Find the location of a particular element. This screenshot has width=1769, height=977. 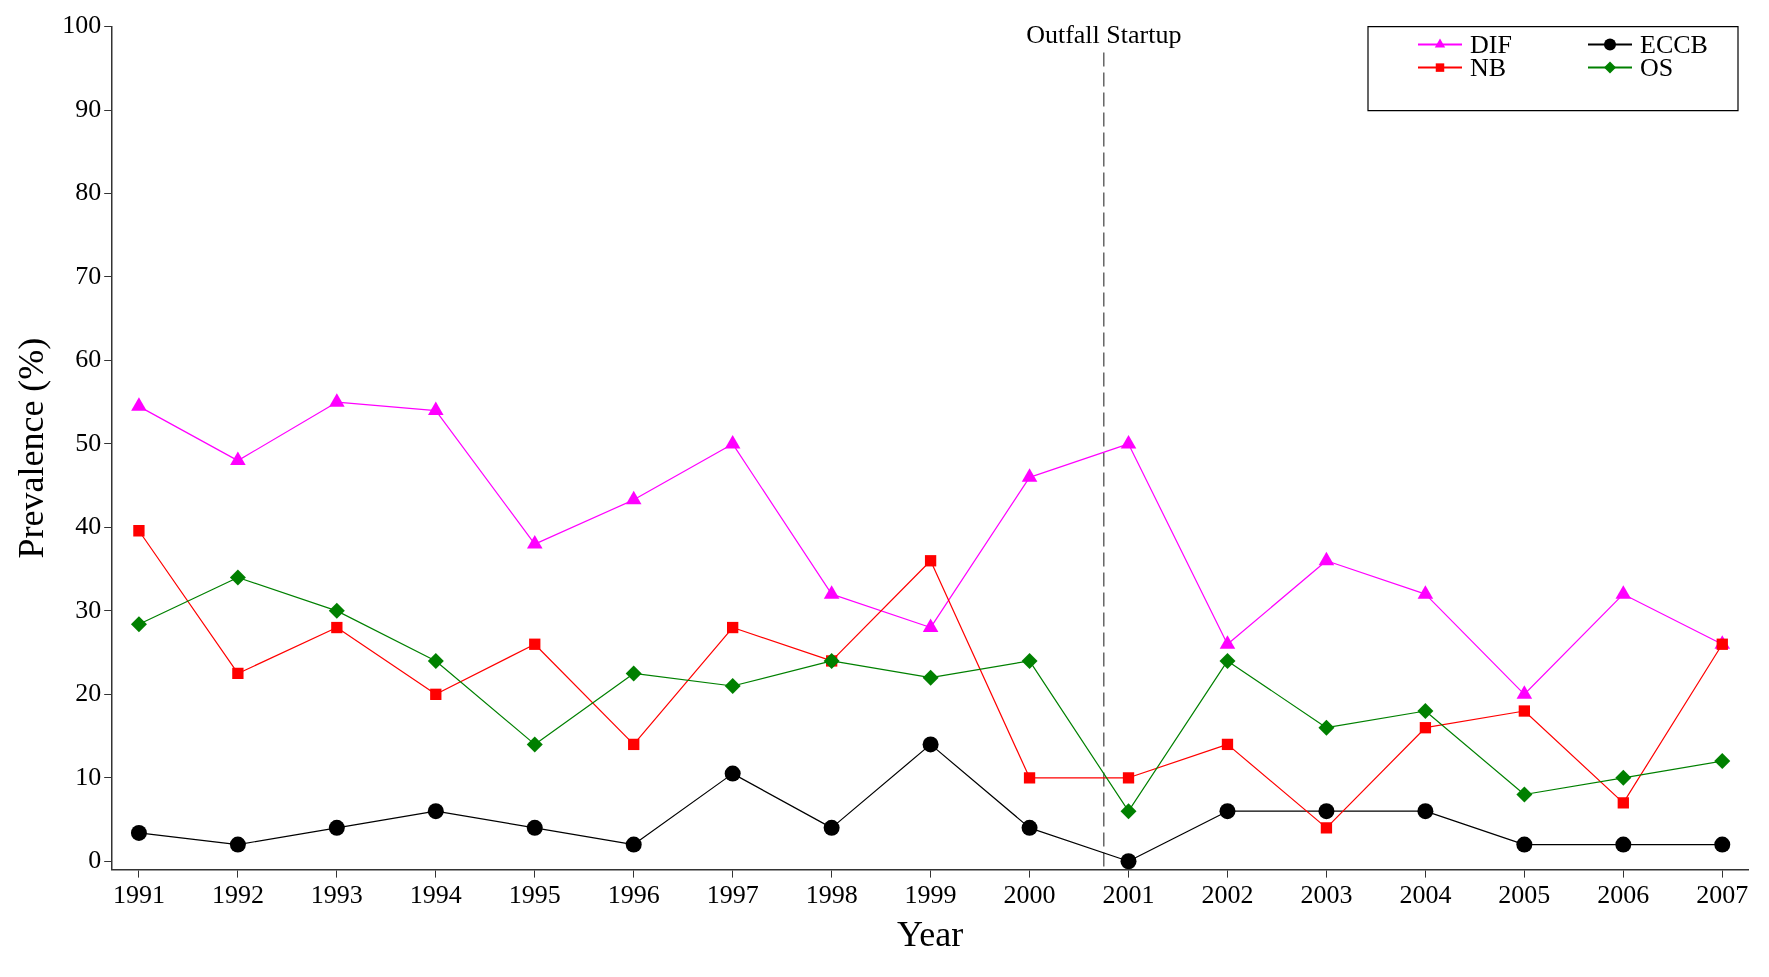

y-tick-label: 30 is located at coordinates (88, 609).